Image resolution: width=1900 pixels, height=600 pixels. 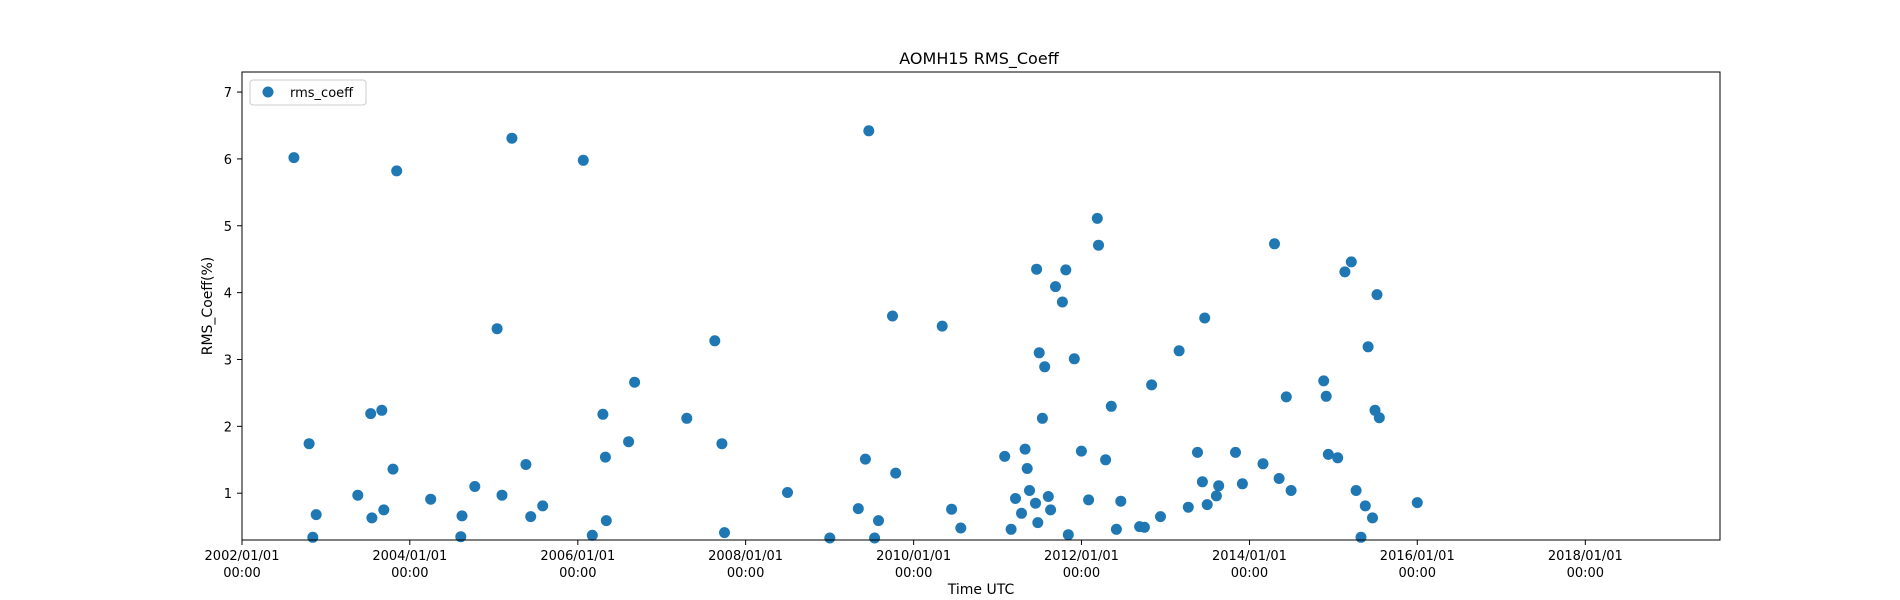 What do you see at coordinates (1417, 556) in the screenshot?
I see `x-tick-label-date: 2016/01/01` at bounding box center [1417, 556].